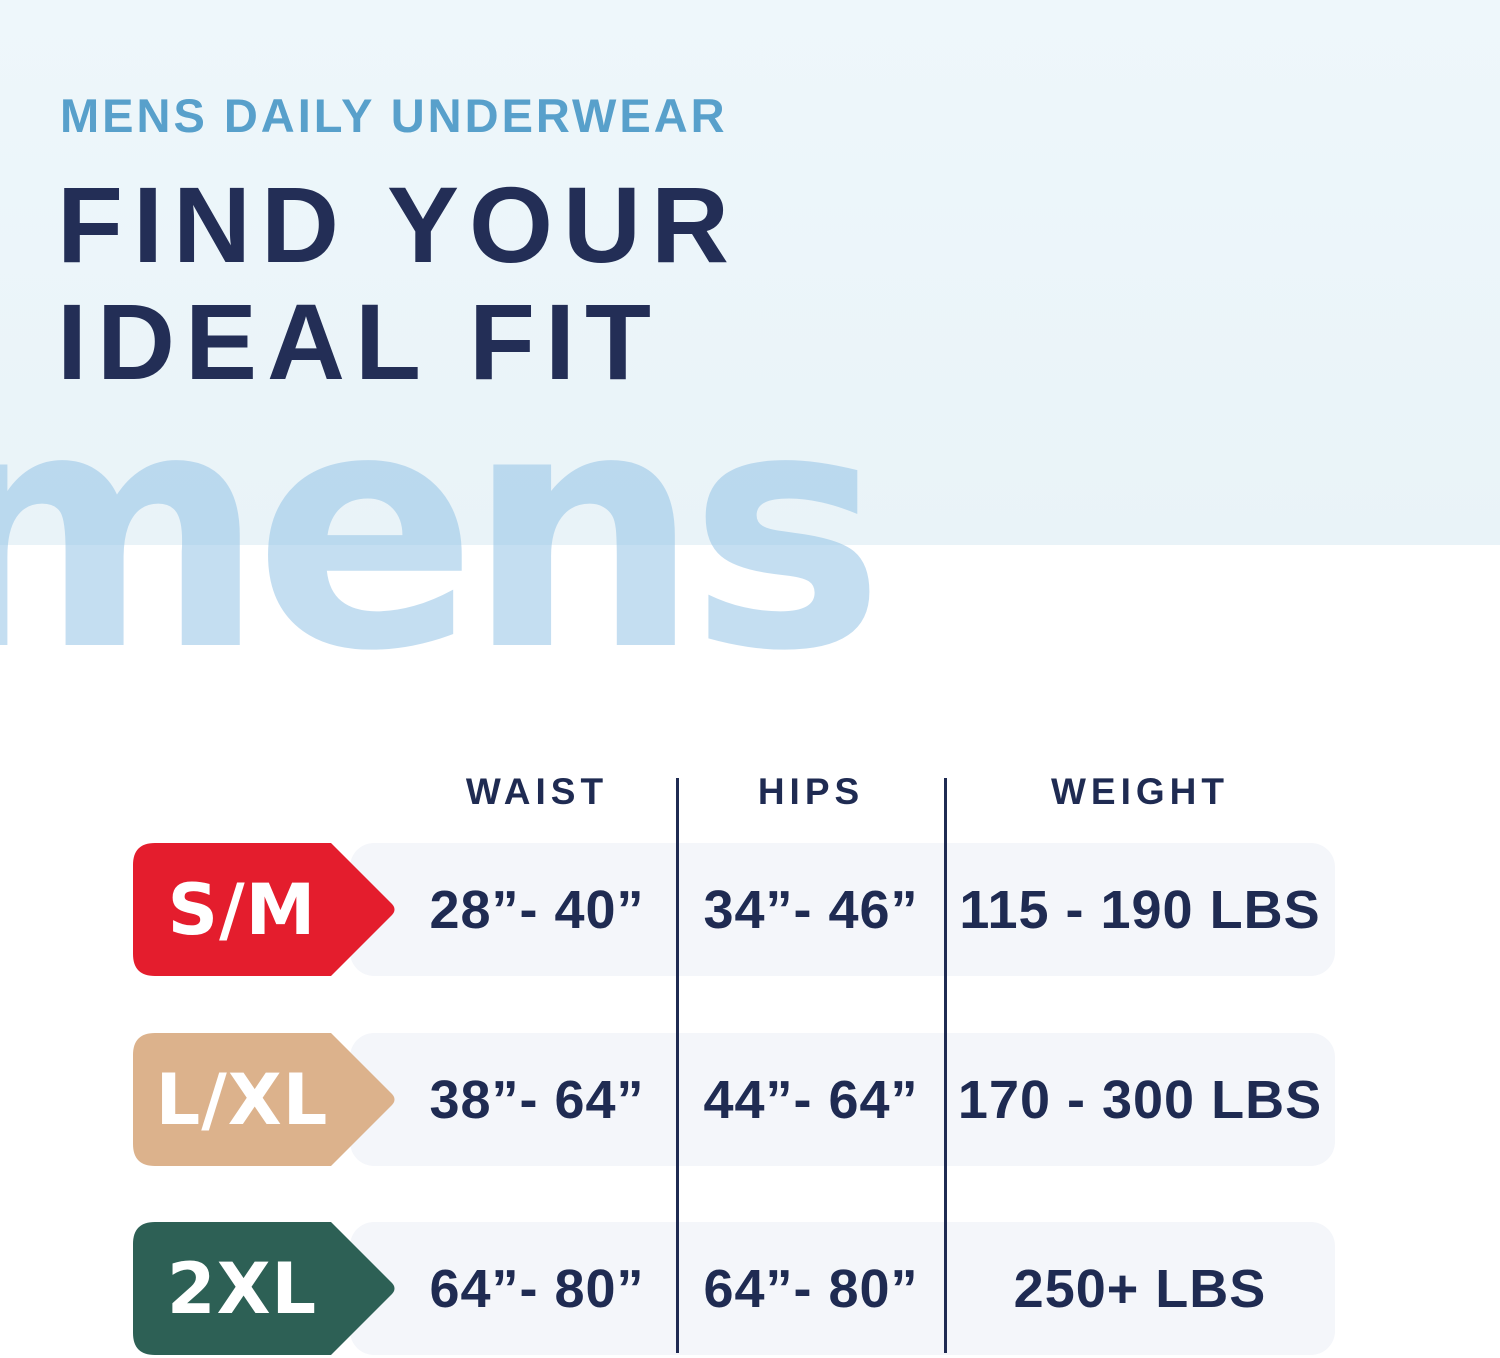  I want to click on hips-value: 34”- 46”, so click(811, 909).